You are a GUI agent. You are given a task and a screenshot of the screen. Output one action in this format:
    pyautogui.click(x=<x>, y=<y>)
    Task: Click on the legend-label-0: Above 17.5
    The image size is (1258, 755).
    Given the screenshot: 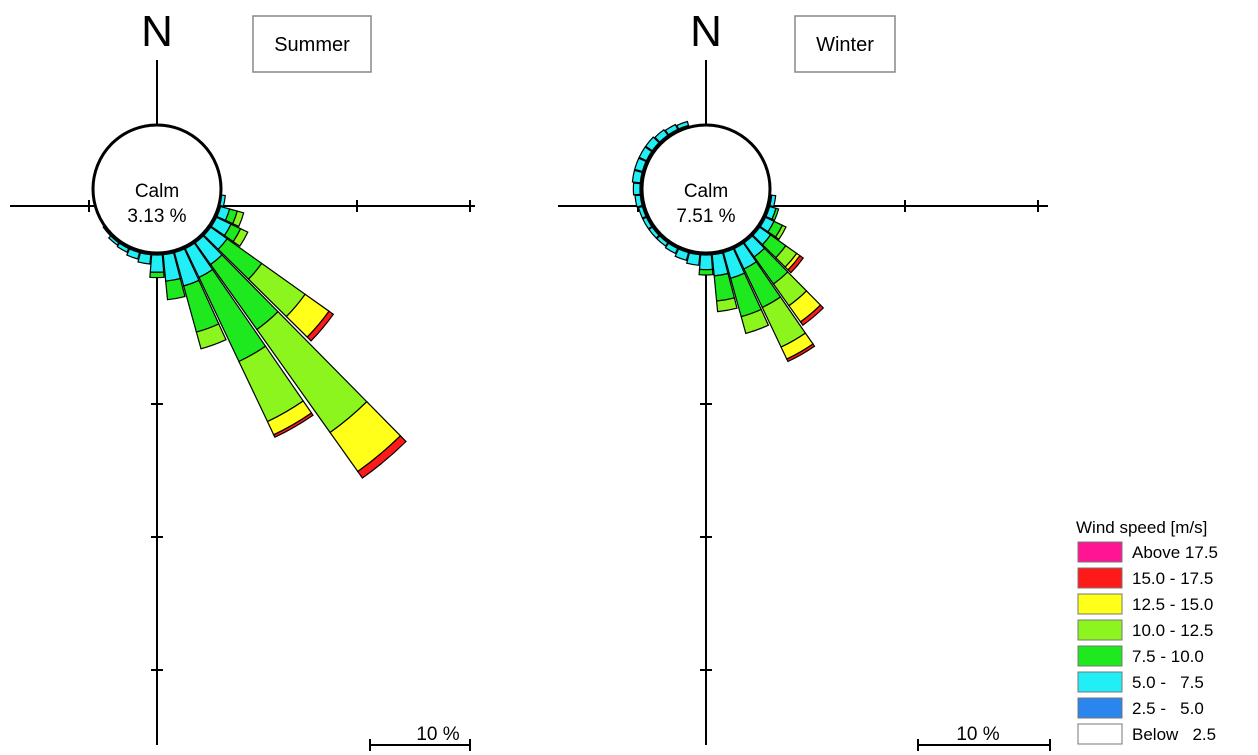 What is the action you would take?
    pyautogui.click(x=1175, y=552)
    